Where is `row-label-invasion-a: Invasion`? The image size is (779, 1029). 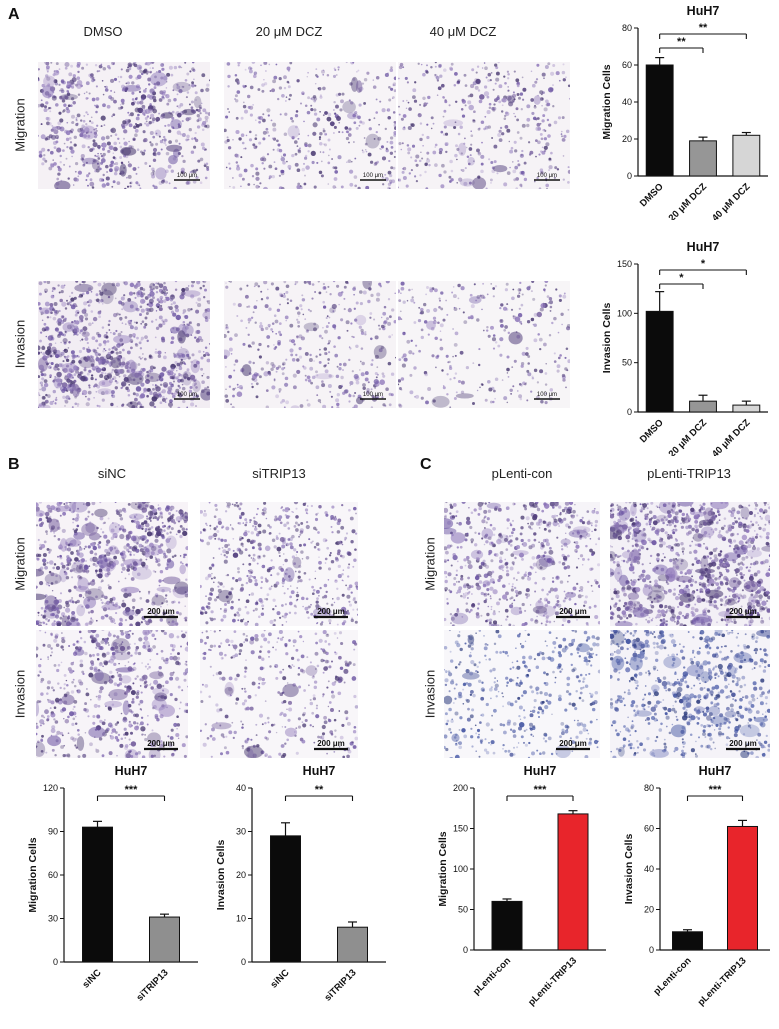
row-label-invasion-a: Invasion is located at coordinates (20, 344).